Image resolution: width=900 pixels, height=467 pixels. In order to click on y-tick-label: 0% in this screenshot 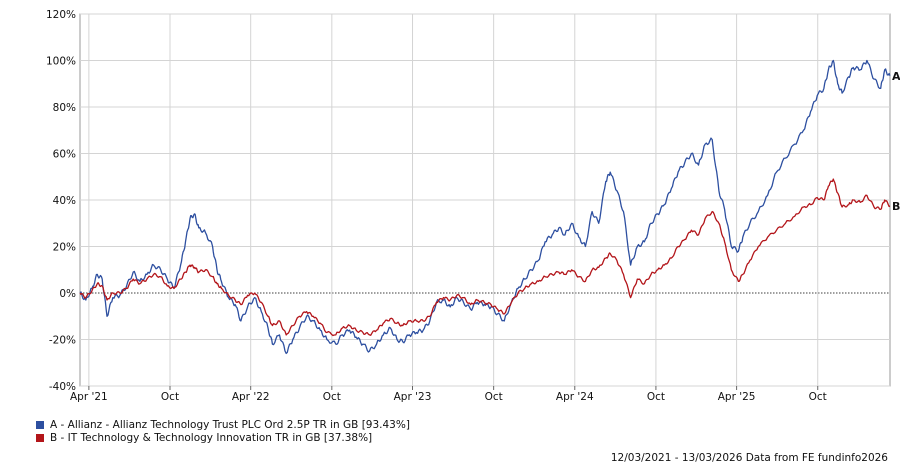, I will do `click(67, 294)`.